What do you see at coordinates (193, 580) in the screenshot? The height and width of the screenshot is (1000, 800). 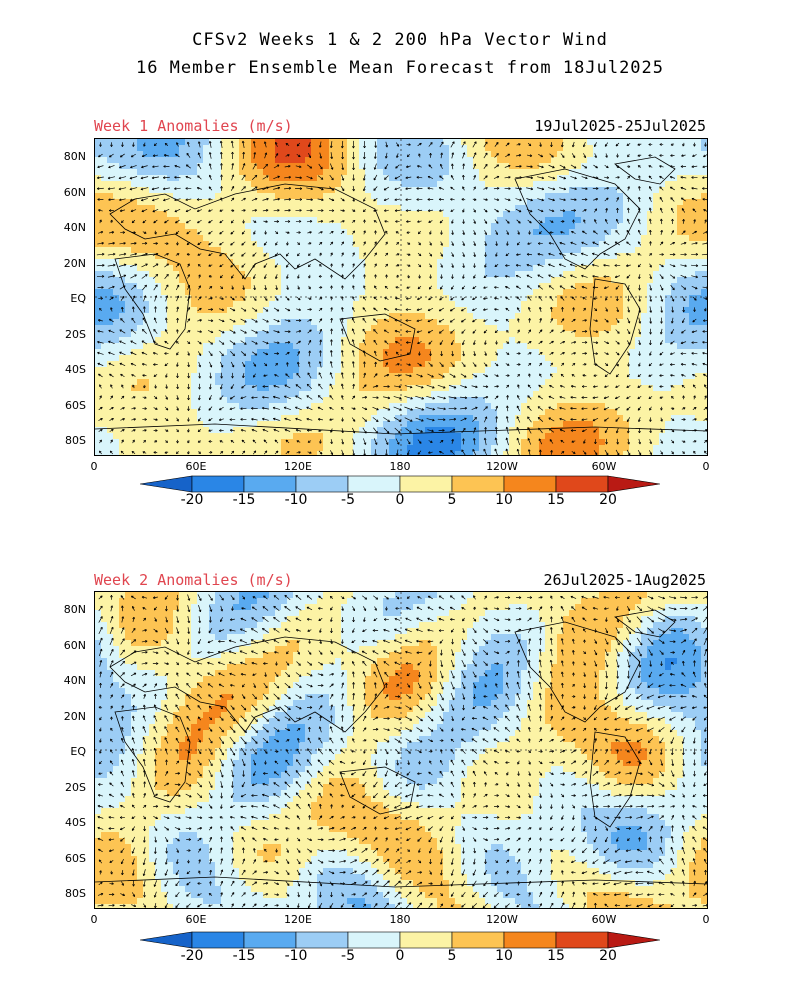 I see `panel2-label: Week 2 Anomalies (m/s)` at bounding box center [193, 580].